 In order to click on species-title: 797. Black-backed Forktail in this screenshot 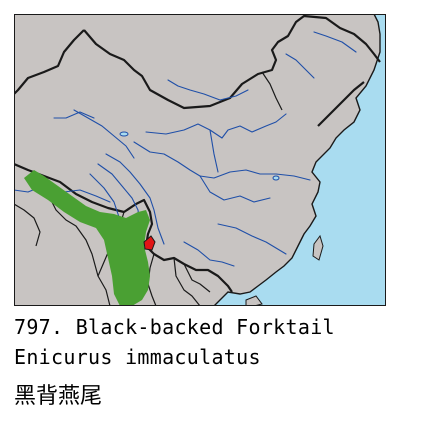, I will do `click(174, 327)`.